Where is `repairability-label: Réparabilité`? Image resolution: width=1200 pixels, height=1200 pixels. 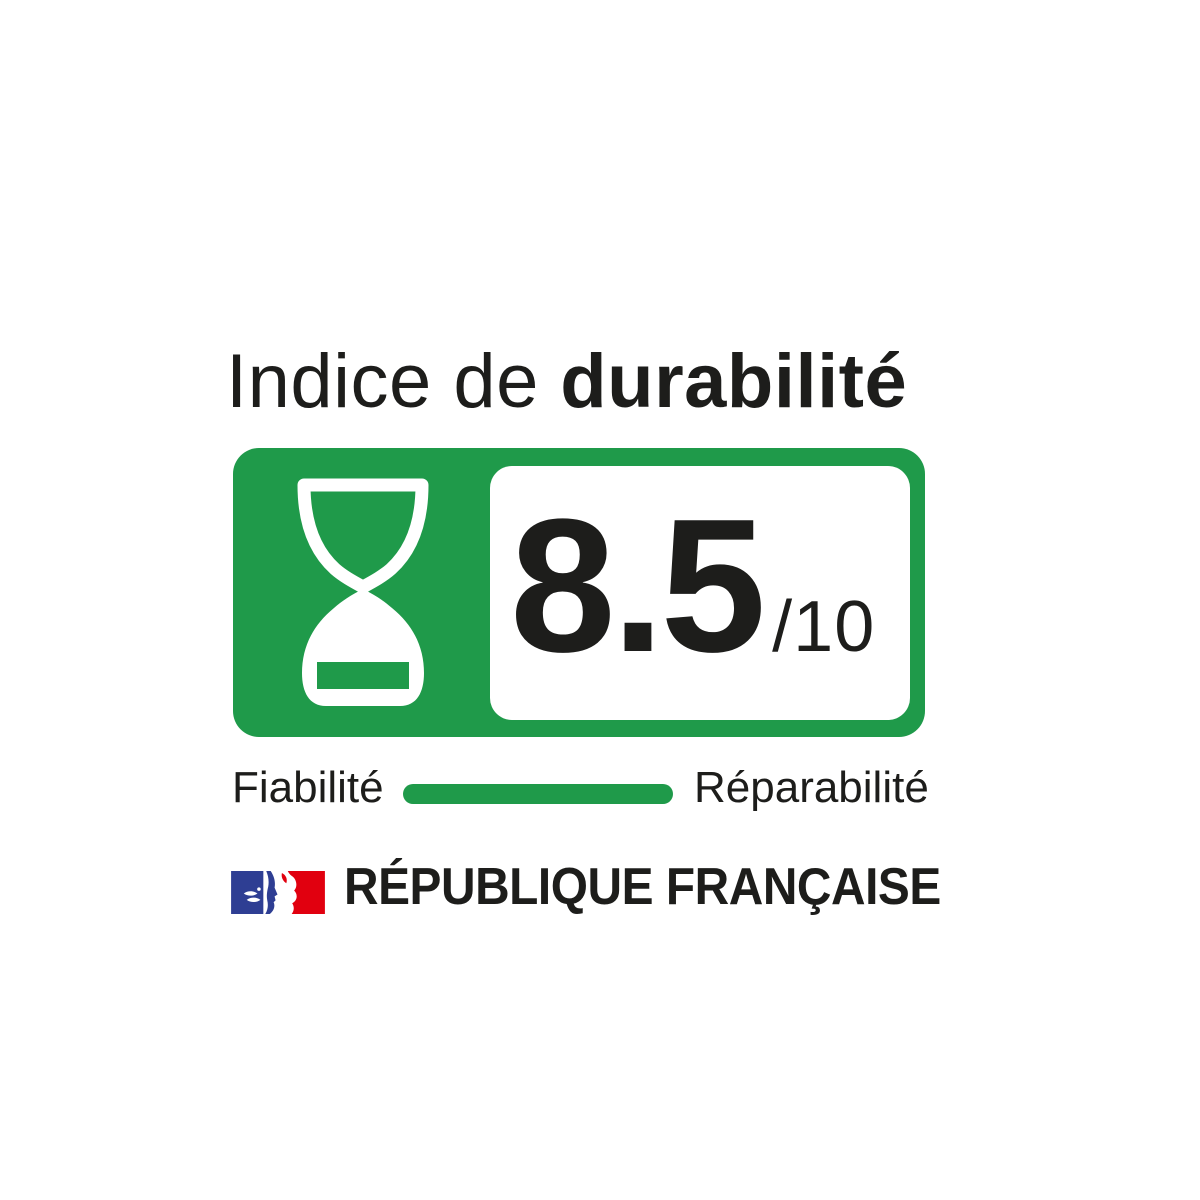 repairability-label: Réparabilité is located at coordinates (811, 787).